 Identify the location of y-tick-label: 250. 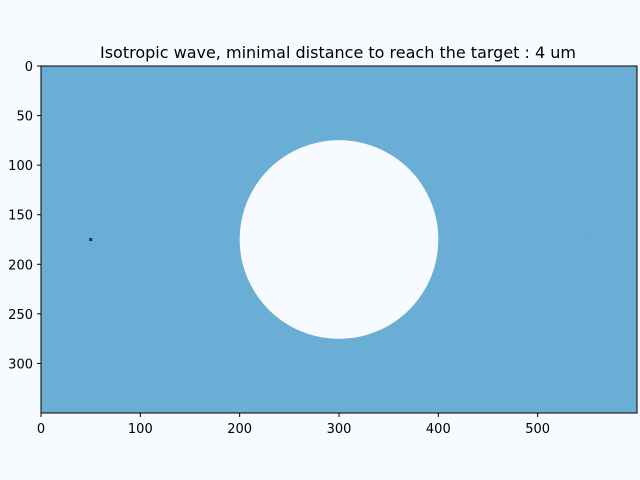
(20, 315).